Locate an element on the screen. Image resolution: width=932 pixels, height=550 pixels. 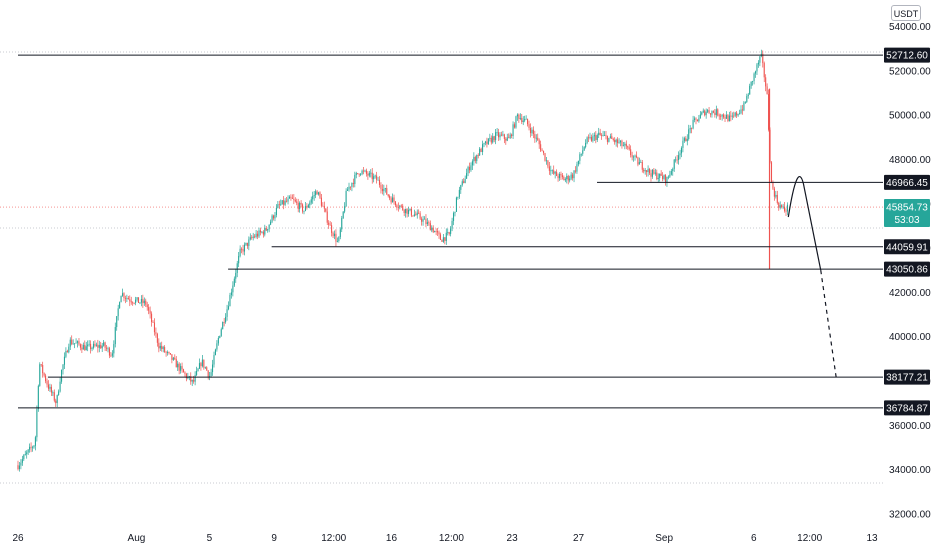
projection-dashed-line is located at coordinates (828, 324).